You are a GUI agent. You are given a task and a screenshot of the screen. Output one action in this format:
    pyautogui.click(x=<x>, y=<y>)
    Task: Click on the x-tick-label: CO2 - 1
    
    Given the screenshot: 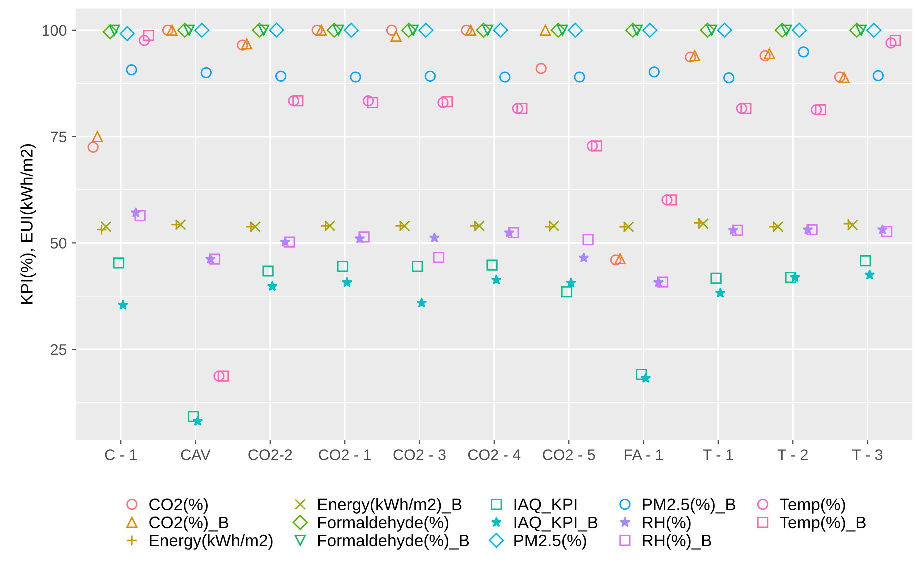 What is the action you would take?
    pyautogui.click(x=345, y=455)
    